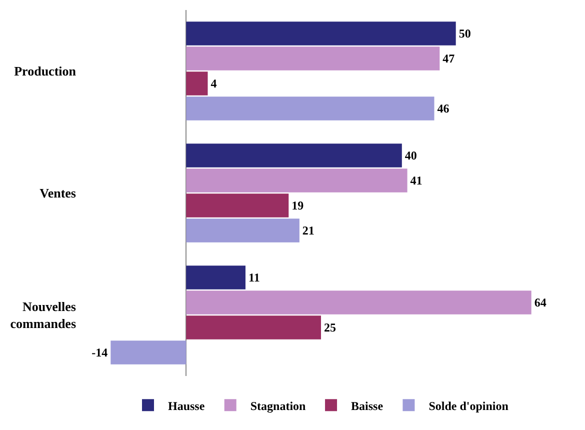 The image size is (585, 430). Describe the element at coordinates (58, 193) in the screenshot. I see `y-tick-label: Ventes` at that location.